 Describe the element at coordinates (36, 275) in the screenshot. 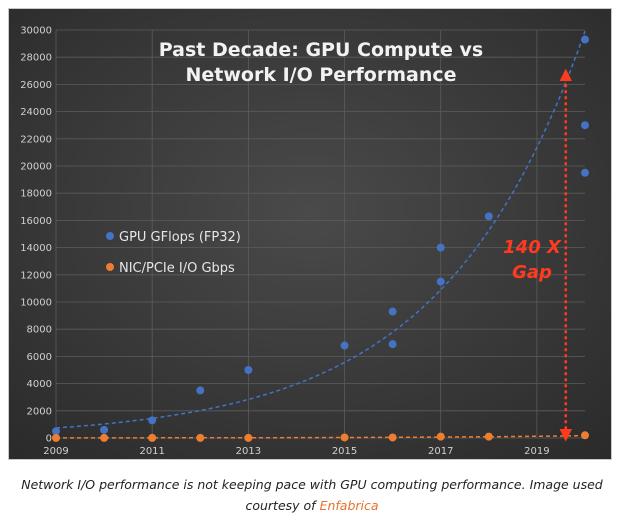

I see `y-tick-label: 12000` at that location.